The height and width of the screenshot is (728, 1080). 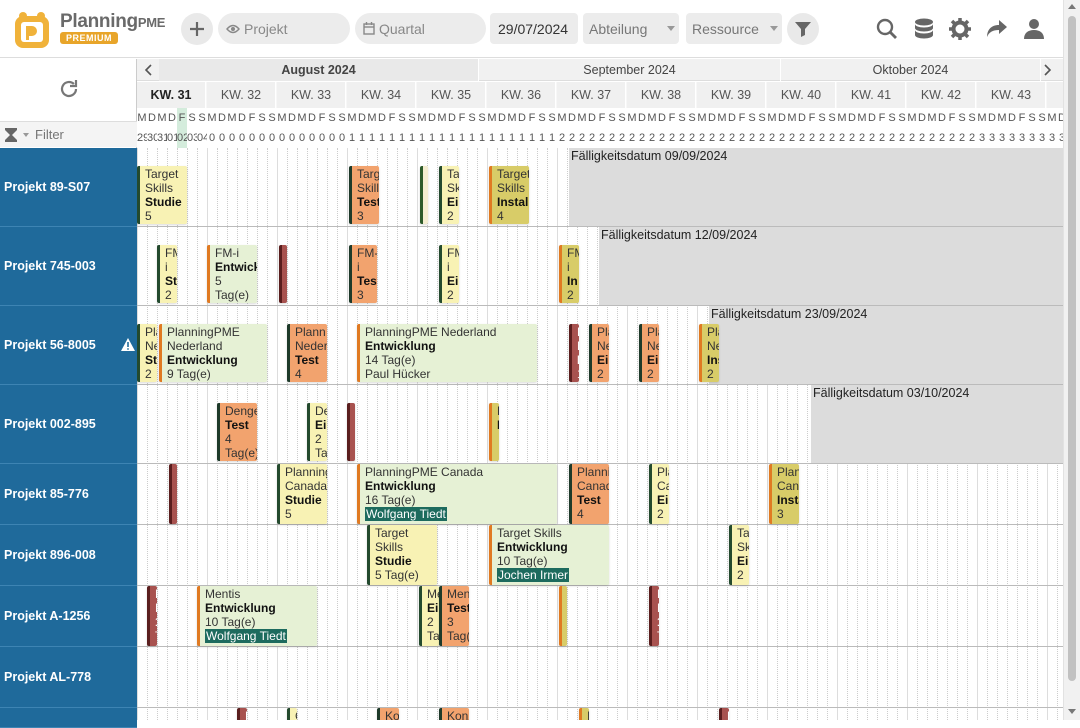 I want to click on week-label: KW. 36, so click(x=521, y=95).